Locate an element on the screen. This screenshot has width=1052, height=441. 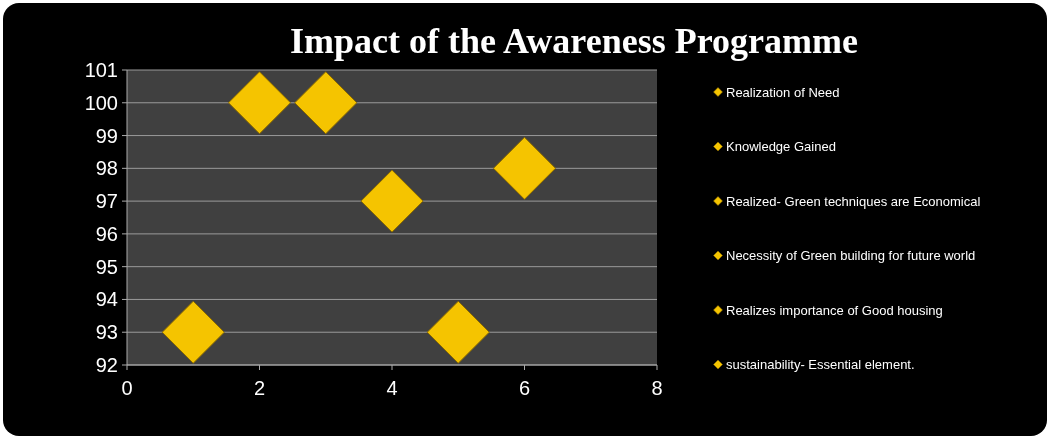
legend-label: Realization of Need is located at coordinates (783, 92).